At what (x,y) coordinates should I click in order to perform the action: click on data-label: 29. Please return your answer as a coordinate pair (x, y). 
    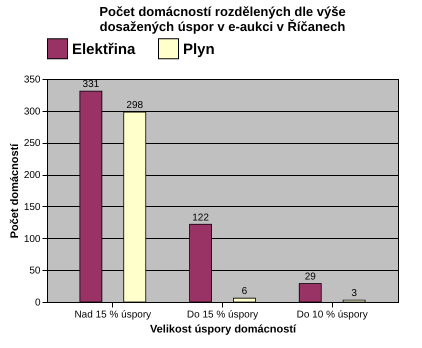
    Looking at the image, I should click on (310, 277).